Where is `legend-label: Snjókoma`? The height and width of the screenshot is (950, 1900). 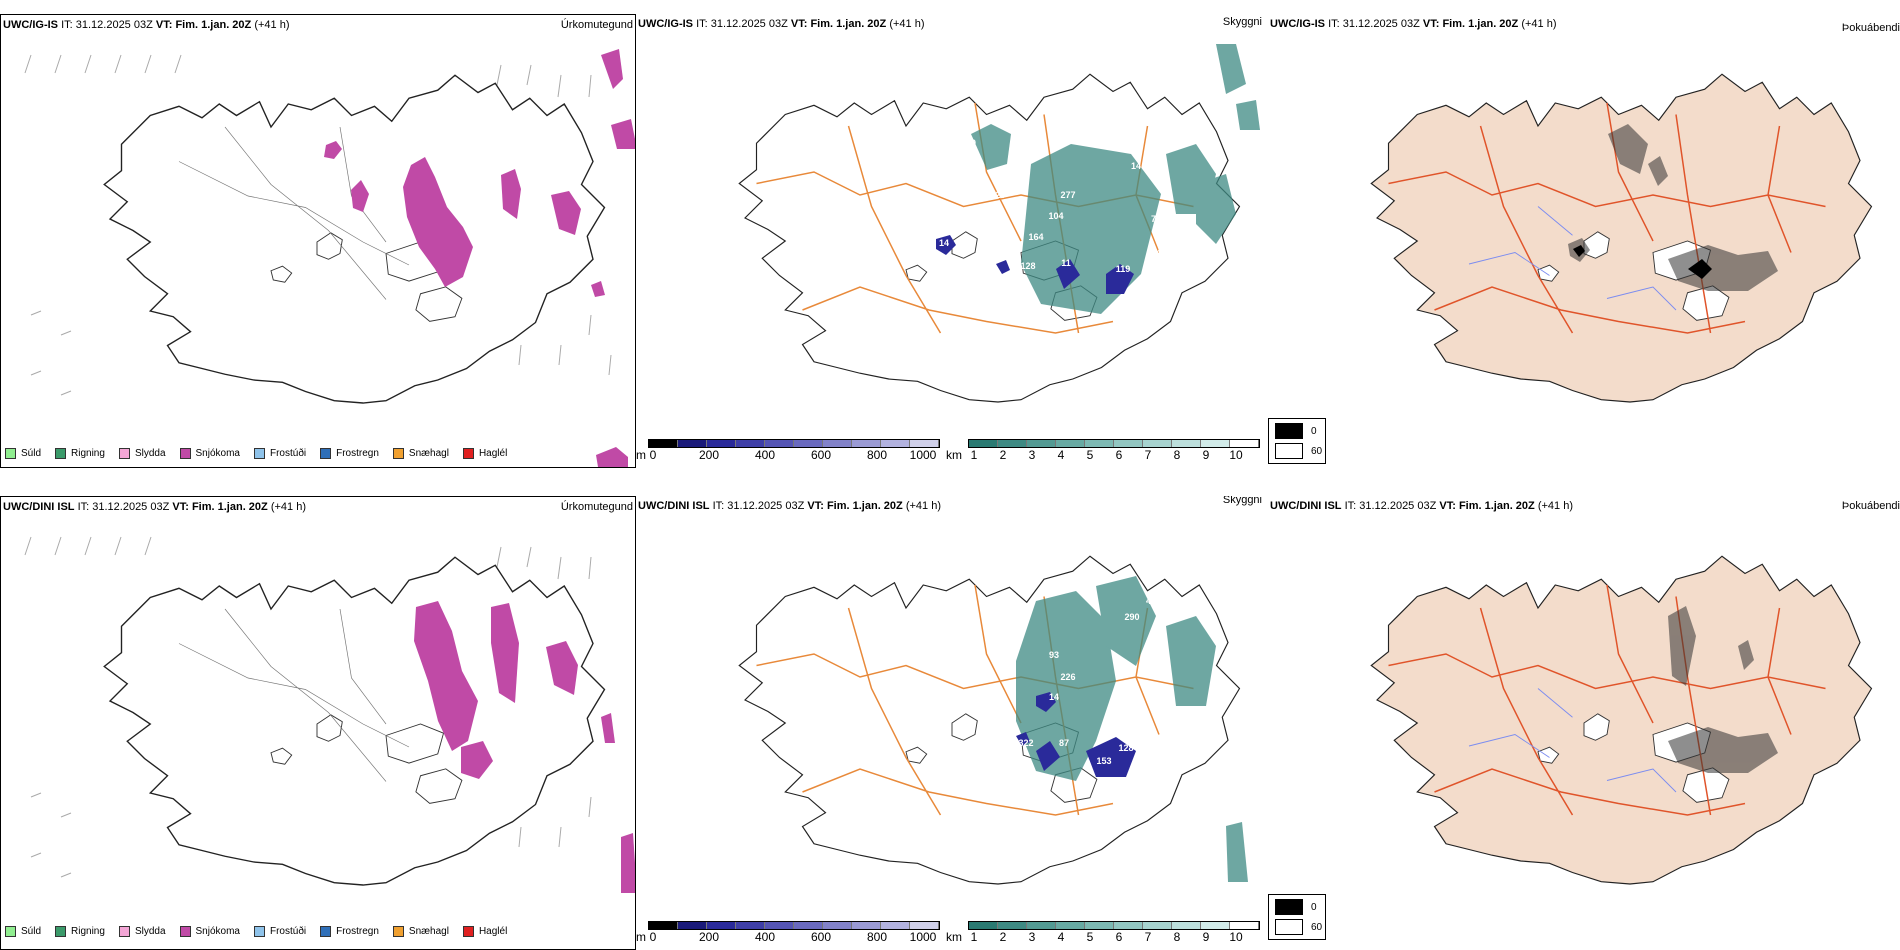
legend-label: Snjókoma is located at coordinates (217, 931).